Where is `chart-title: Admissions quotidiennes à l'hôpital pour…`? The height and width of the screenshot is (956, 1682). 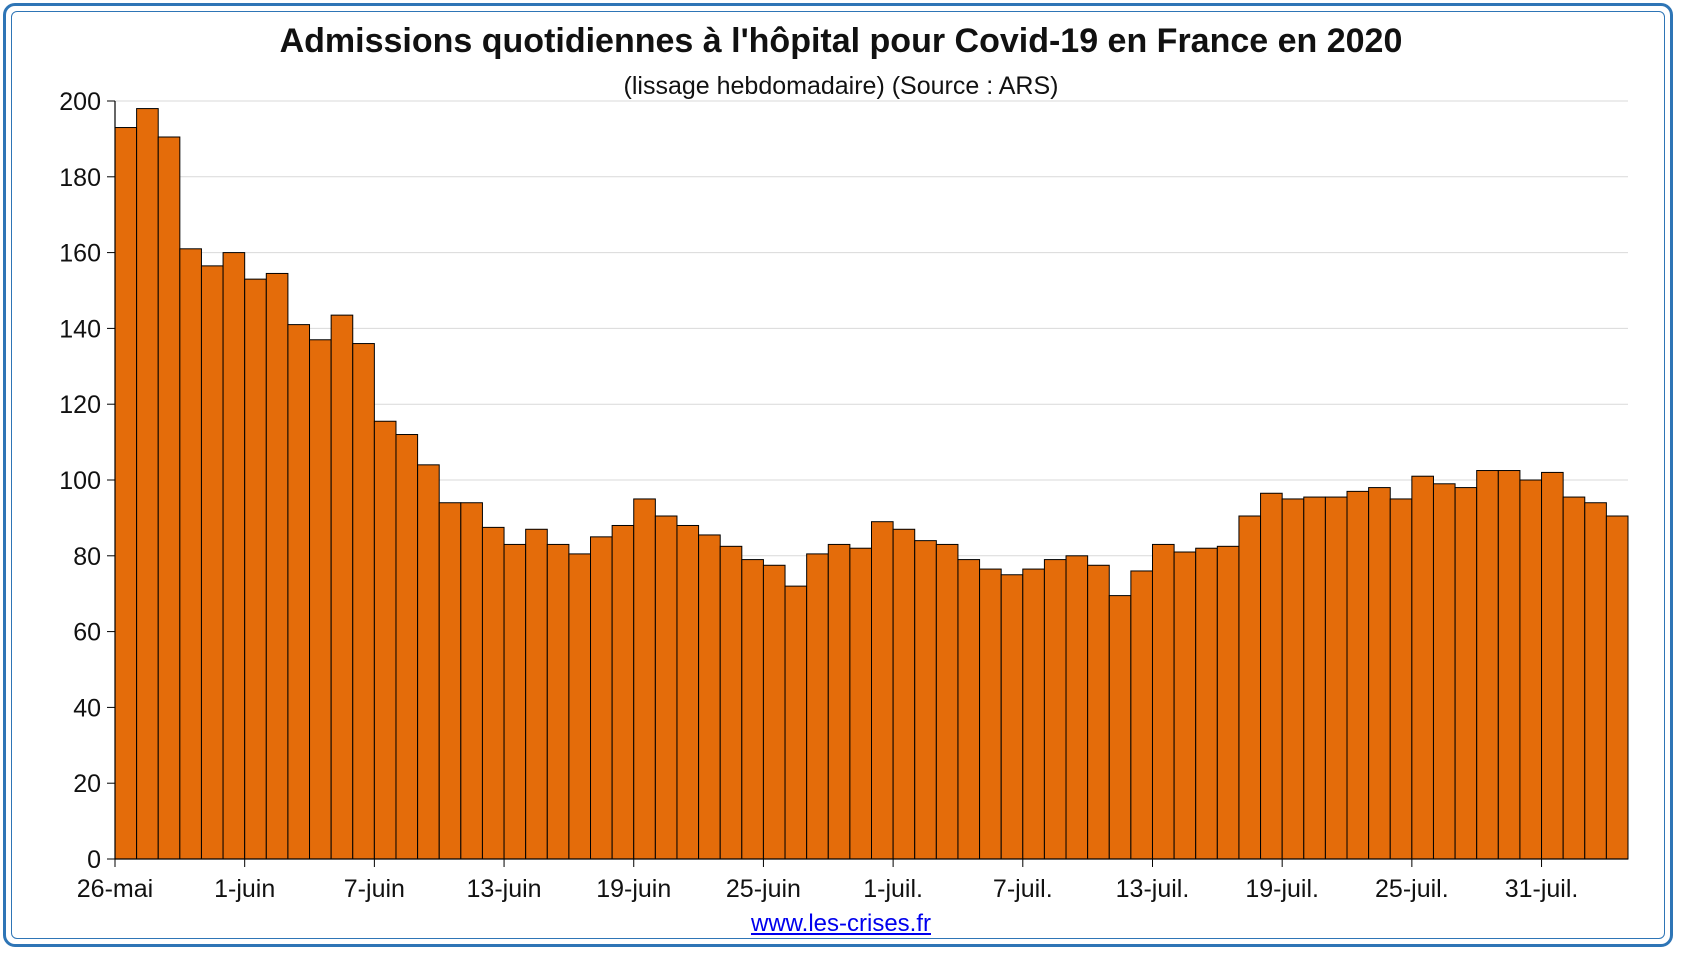 chart-title: Admissions quotidiennes à l'hôpital pour… is located at coordinates (841, 41).